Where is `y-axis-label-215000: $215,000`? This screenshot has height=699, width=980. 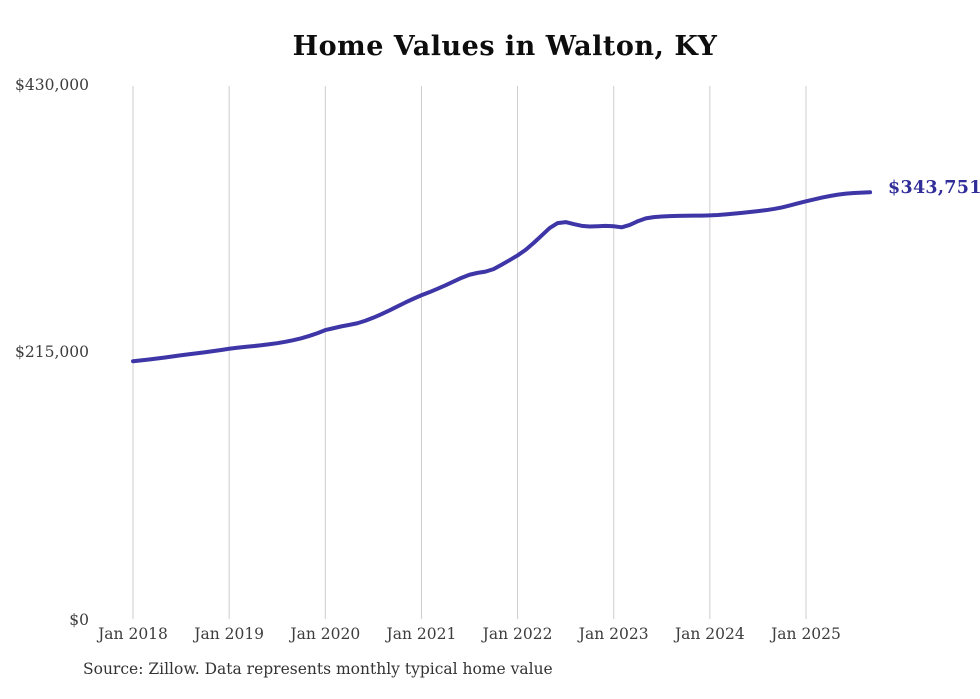
y-axis-label-215000: $215,000 is located at coordinates (52, 352).